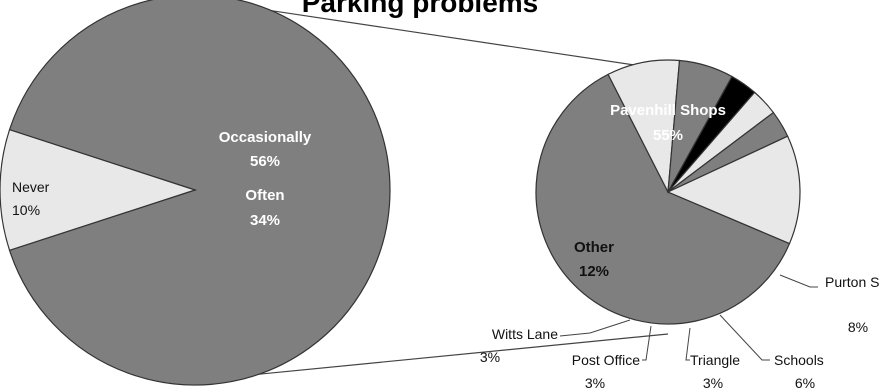 The image size is (879, 390). What do you see at coordinates (606, 360) in the screenshot?
I see `label-post-office: Post Office` at bounding box center [606, 360].